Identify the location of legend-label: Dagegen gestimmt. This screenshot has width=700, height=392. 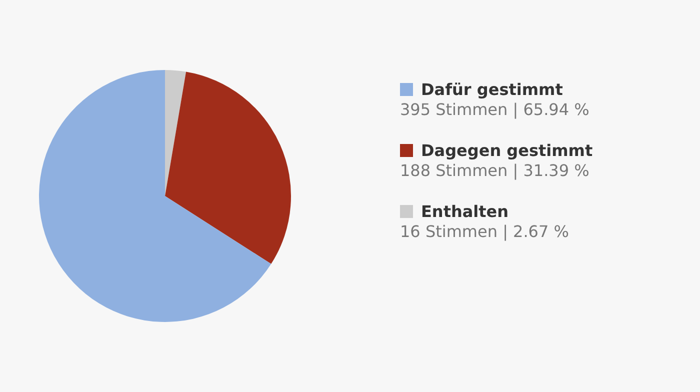
(507, 150).